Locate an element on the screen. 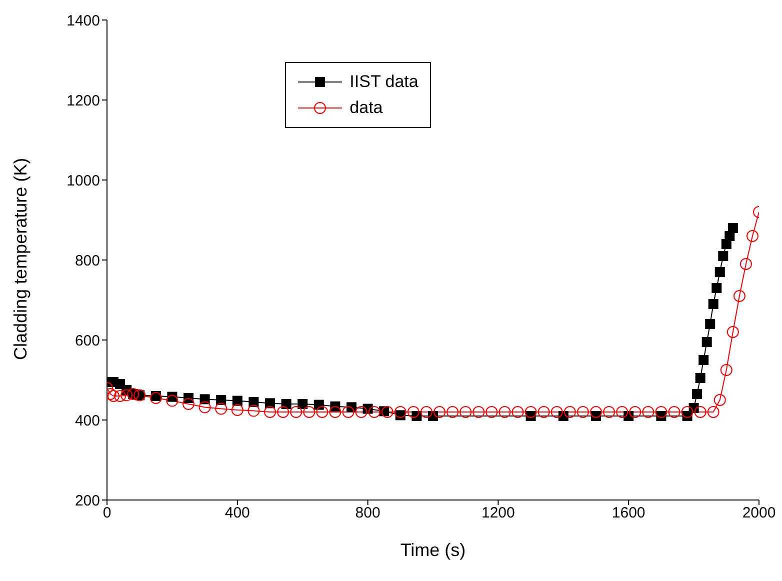  y-tick-label: 1000 is located at coordinates (83, 181).